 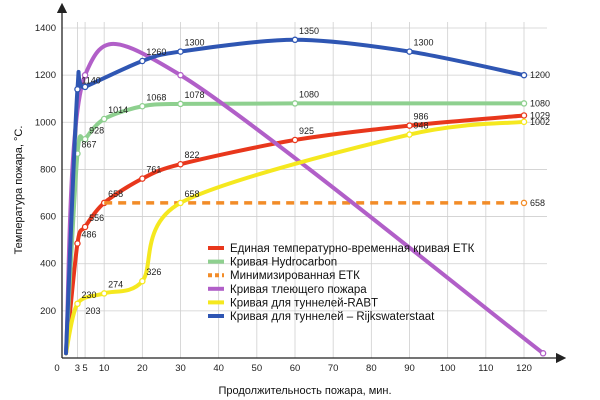 What do you see at coordinates (96, 130) in the screenshot?
I see `data-label: 928` at bounding box center [96, 130].